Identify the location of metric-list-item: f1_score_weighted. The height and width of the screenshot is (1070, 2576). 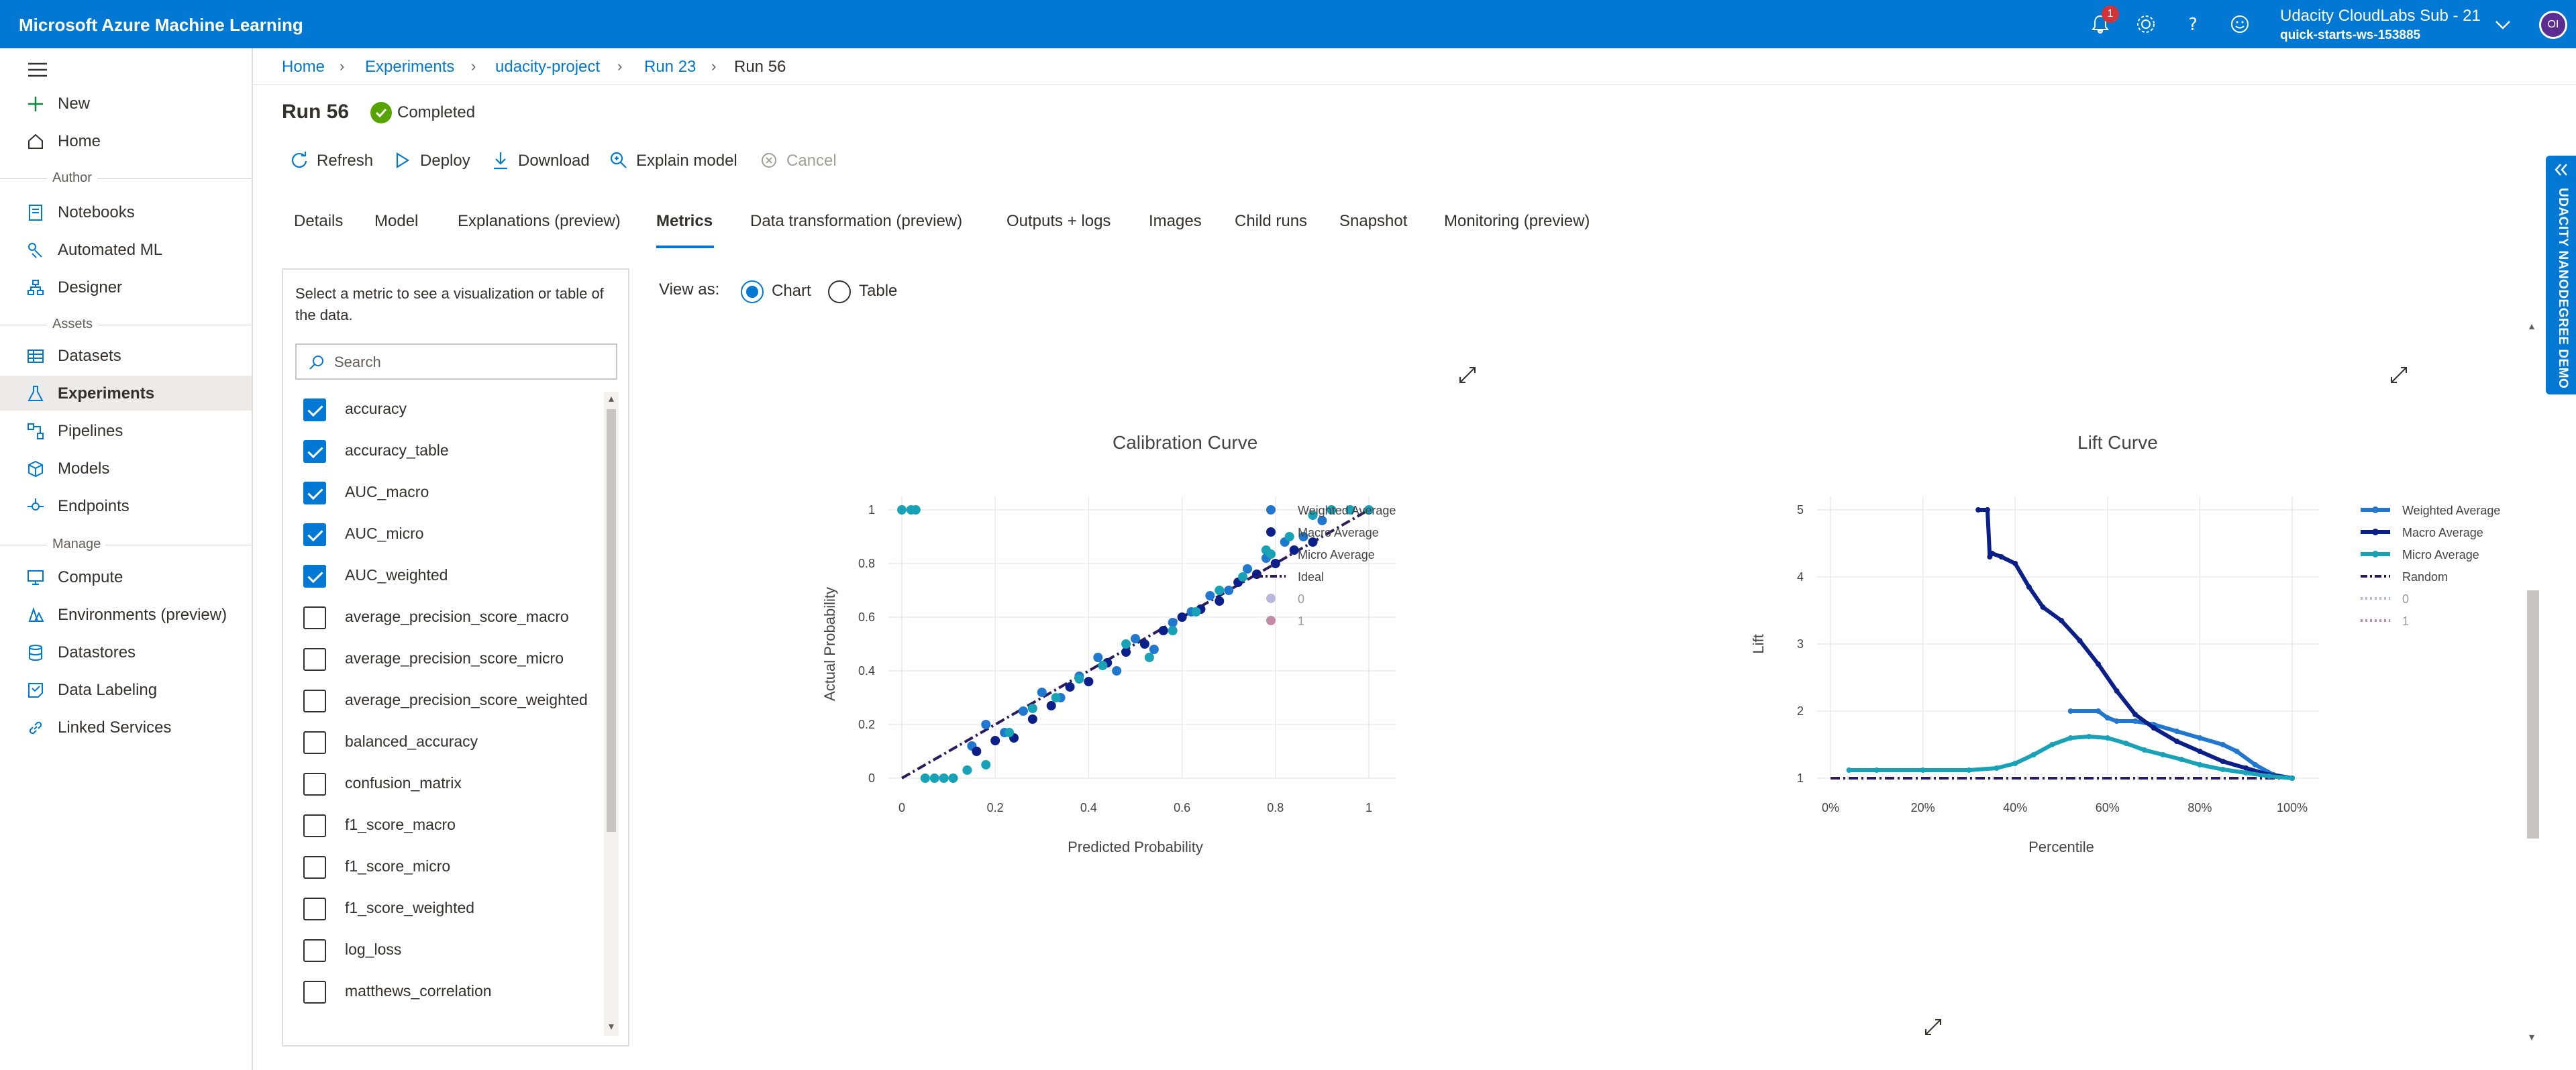
(448, 908).